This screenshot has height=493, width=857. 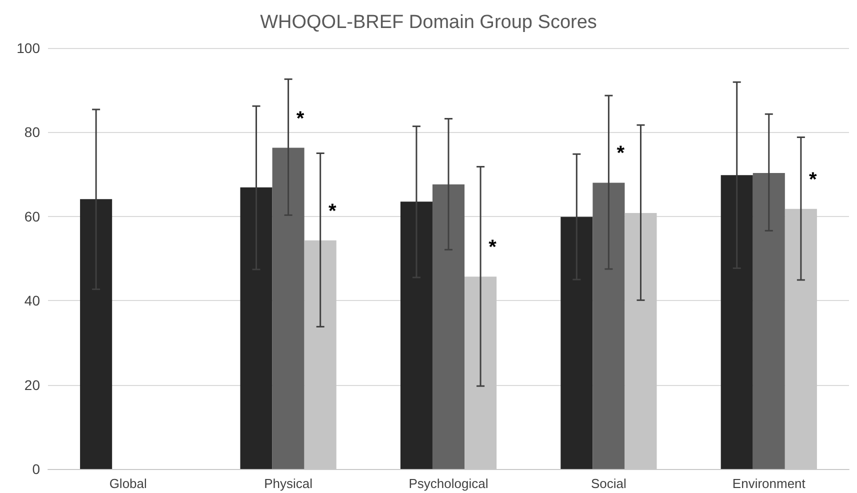 What do you see at coordinates (428, 22) in the screenshot?
I see `chart-title: WHOQOL-BREF Domain Group Scores` at bounding box center [428, 22].